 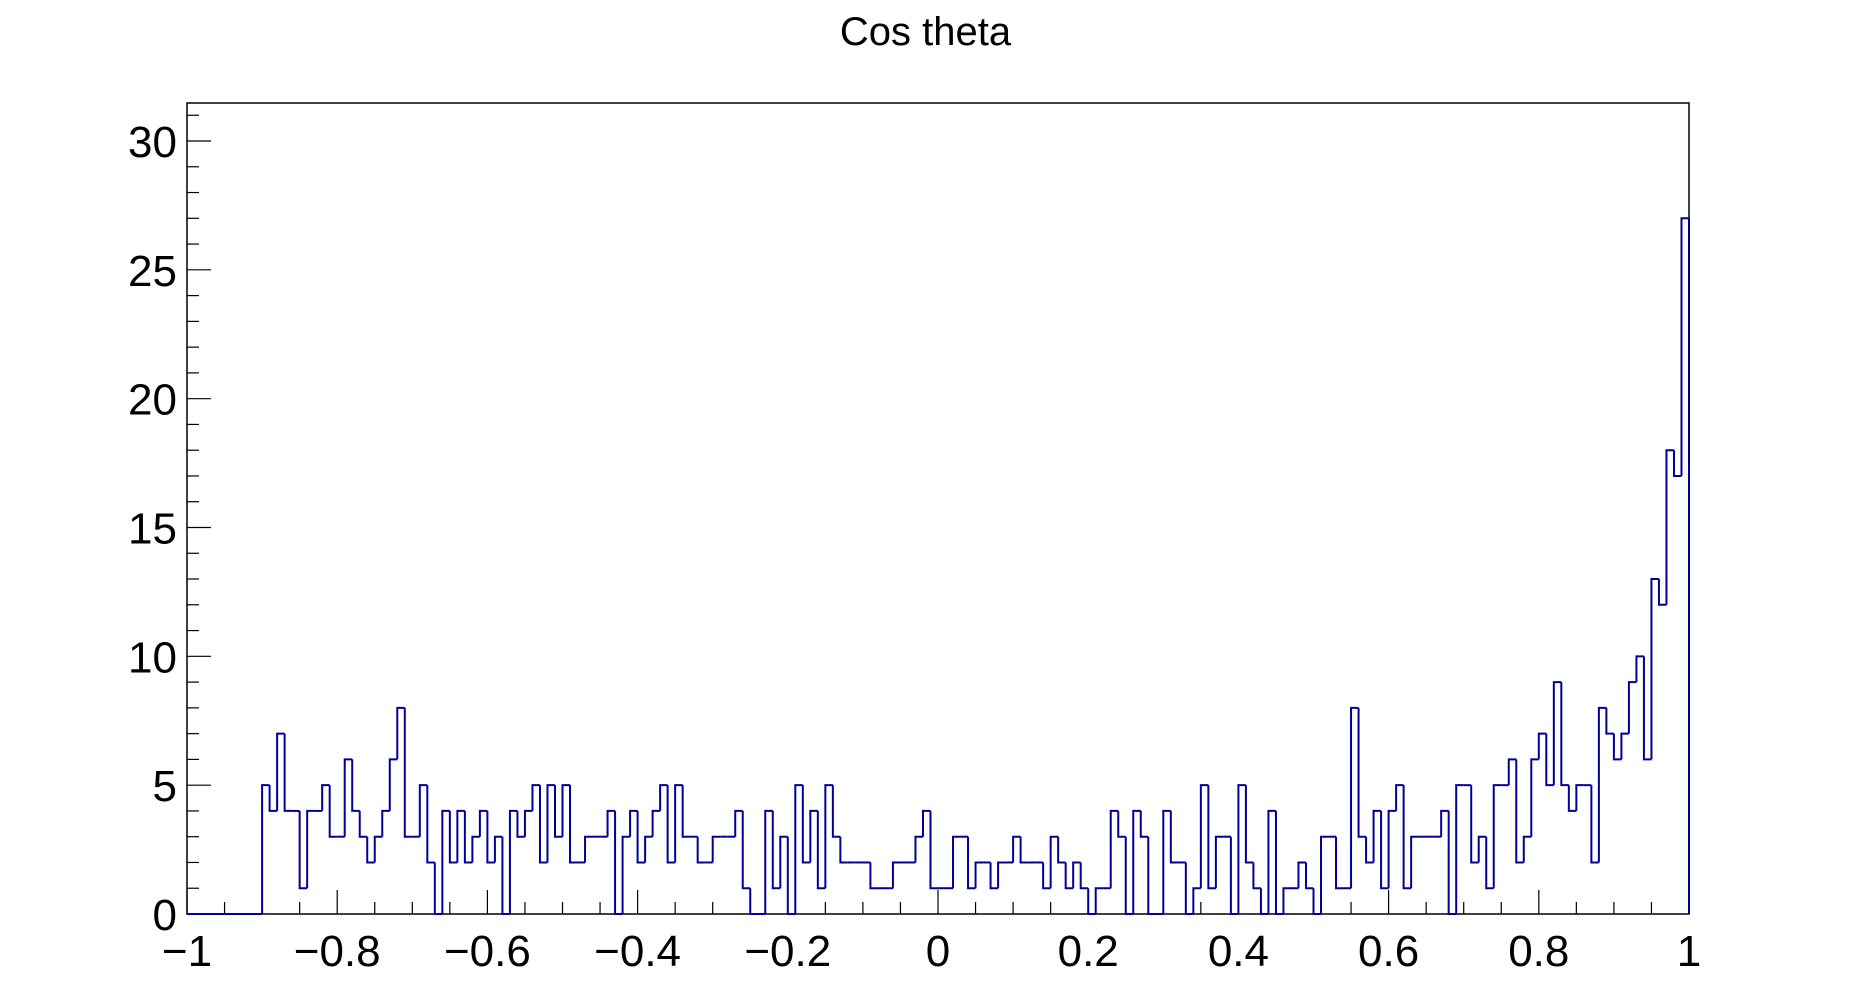 What do you see at coordinates (938, 951) in the screenshot?
I see `x-tick-label: 0` at bounding box center [938, 951].